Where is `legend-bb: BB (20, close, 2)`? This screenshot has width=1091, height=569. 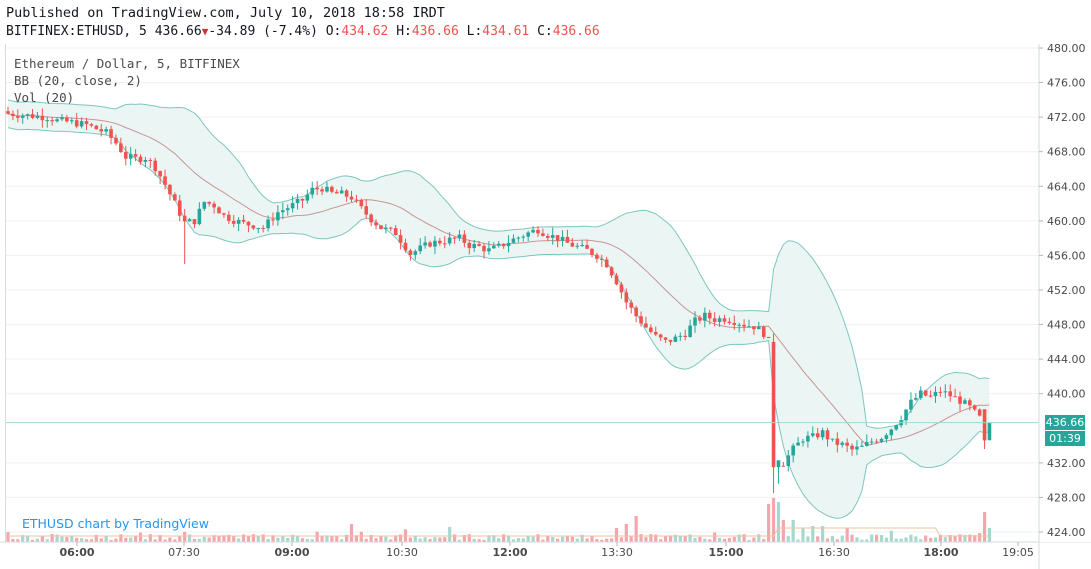 legend-bb: BB (20, close, 2) is located at coordinates (78, 80).